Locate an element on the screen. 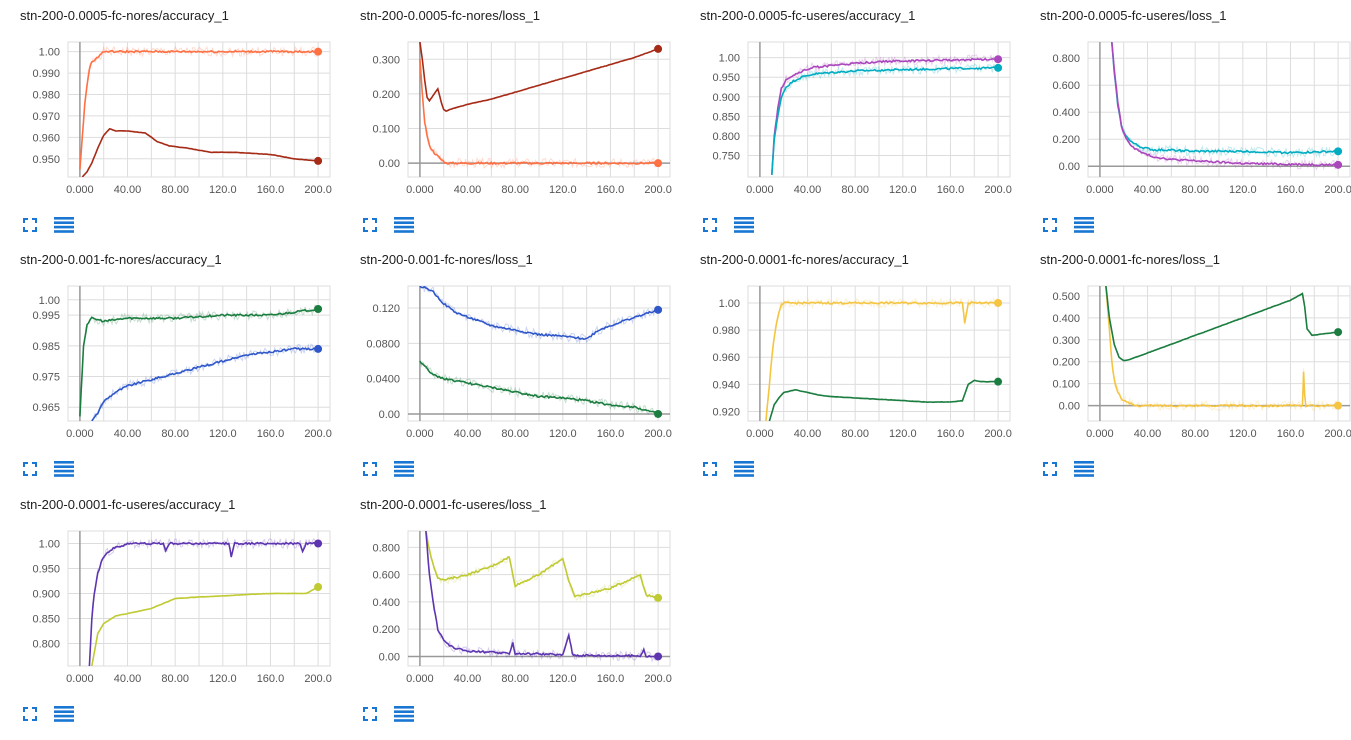  y-tick-label: 0.970 is located at coordinates (46, 117).